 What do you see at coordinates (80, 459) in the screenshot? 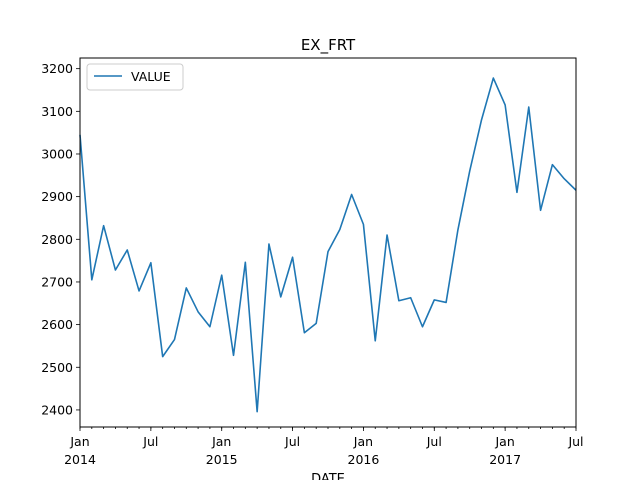
I see `x-tick-year-label: 2014` at bounding box center [80, 459].